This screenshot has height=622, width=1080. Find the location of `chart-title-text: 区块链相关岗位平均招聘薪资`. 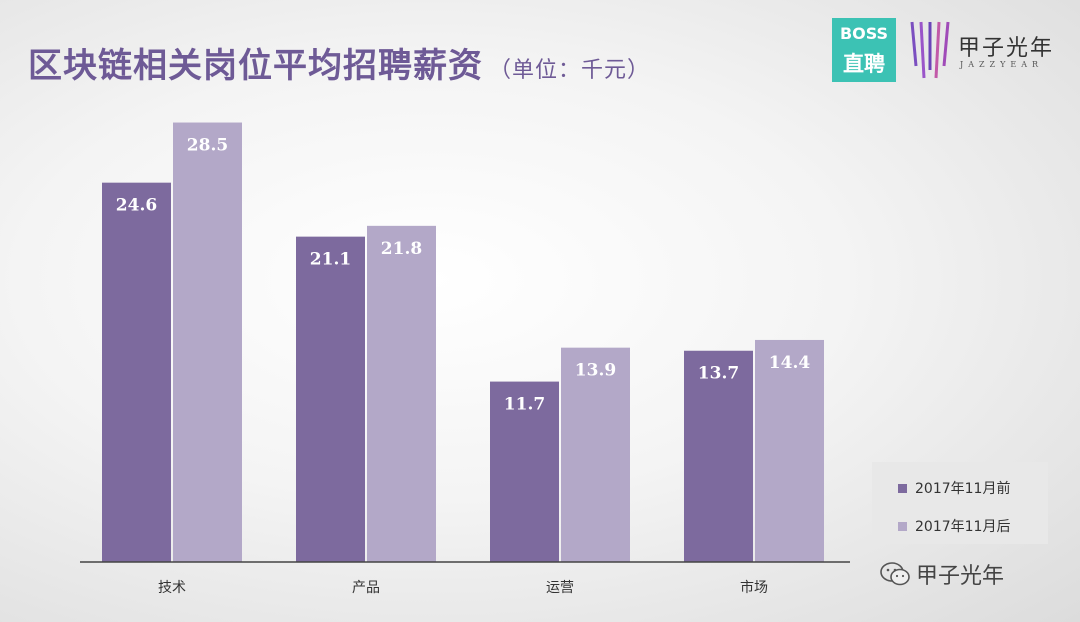

chart-title-text: 区块链相关岗位平均招聘薪资 is located at coordinates (255, 66).